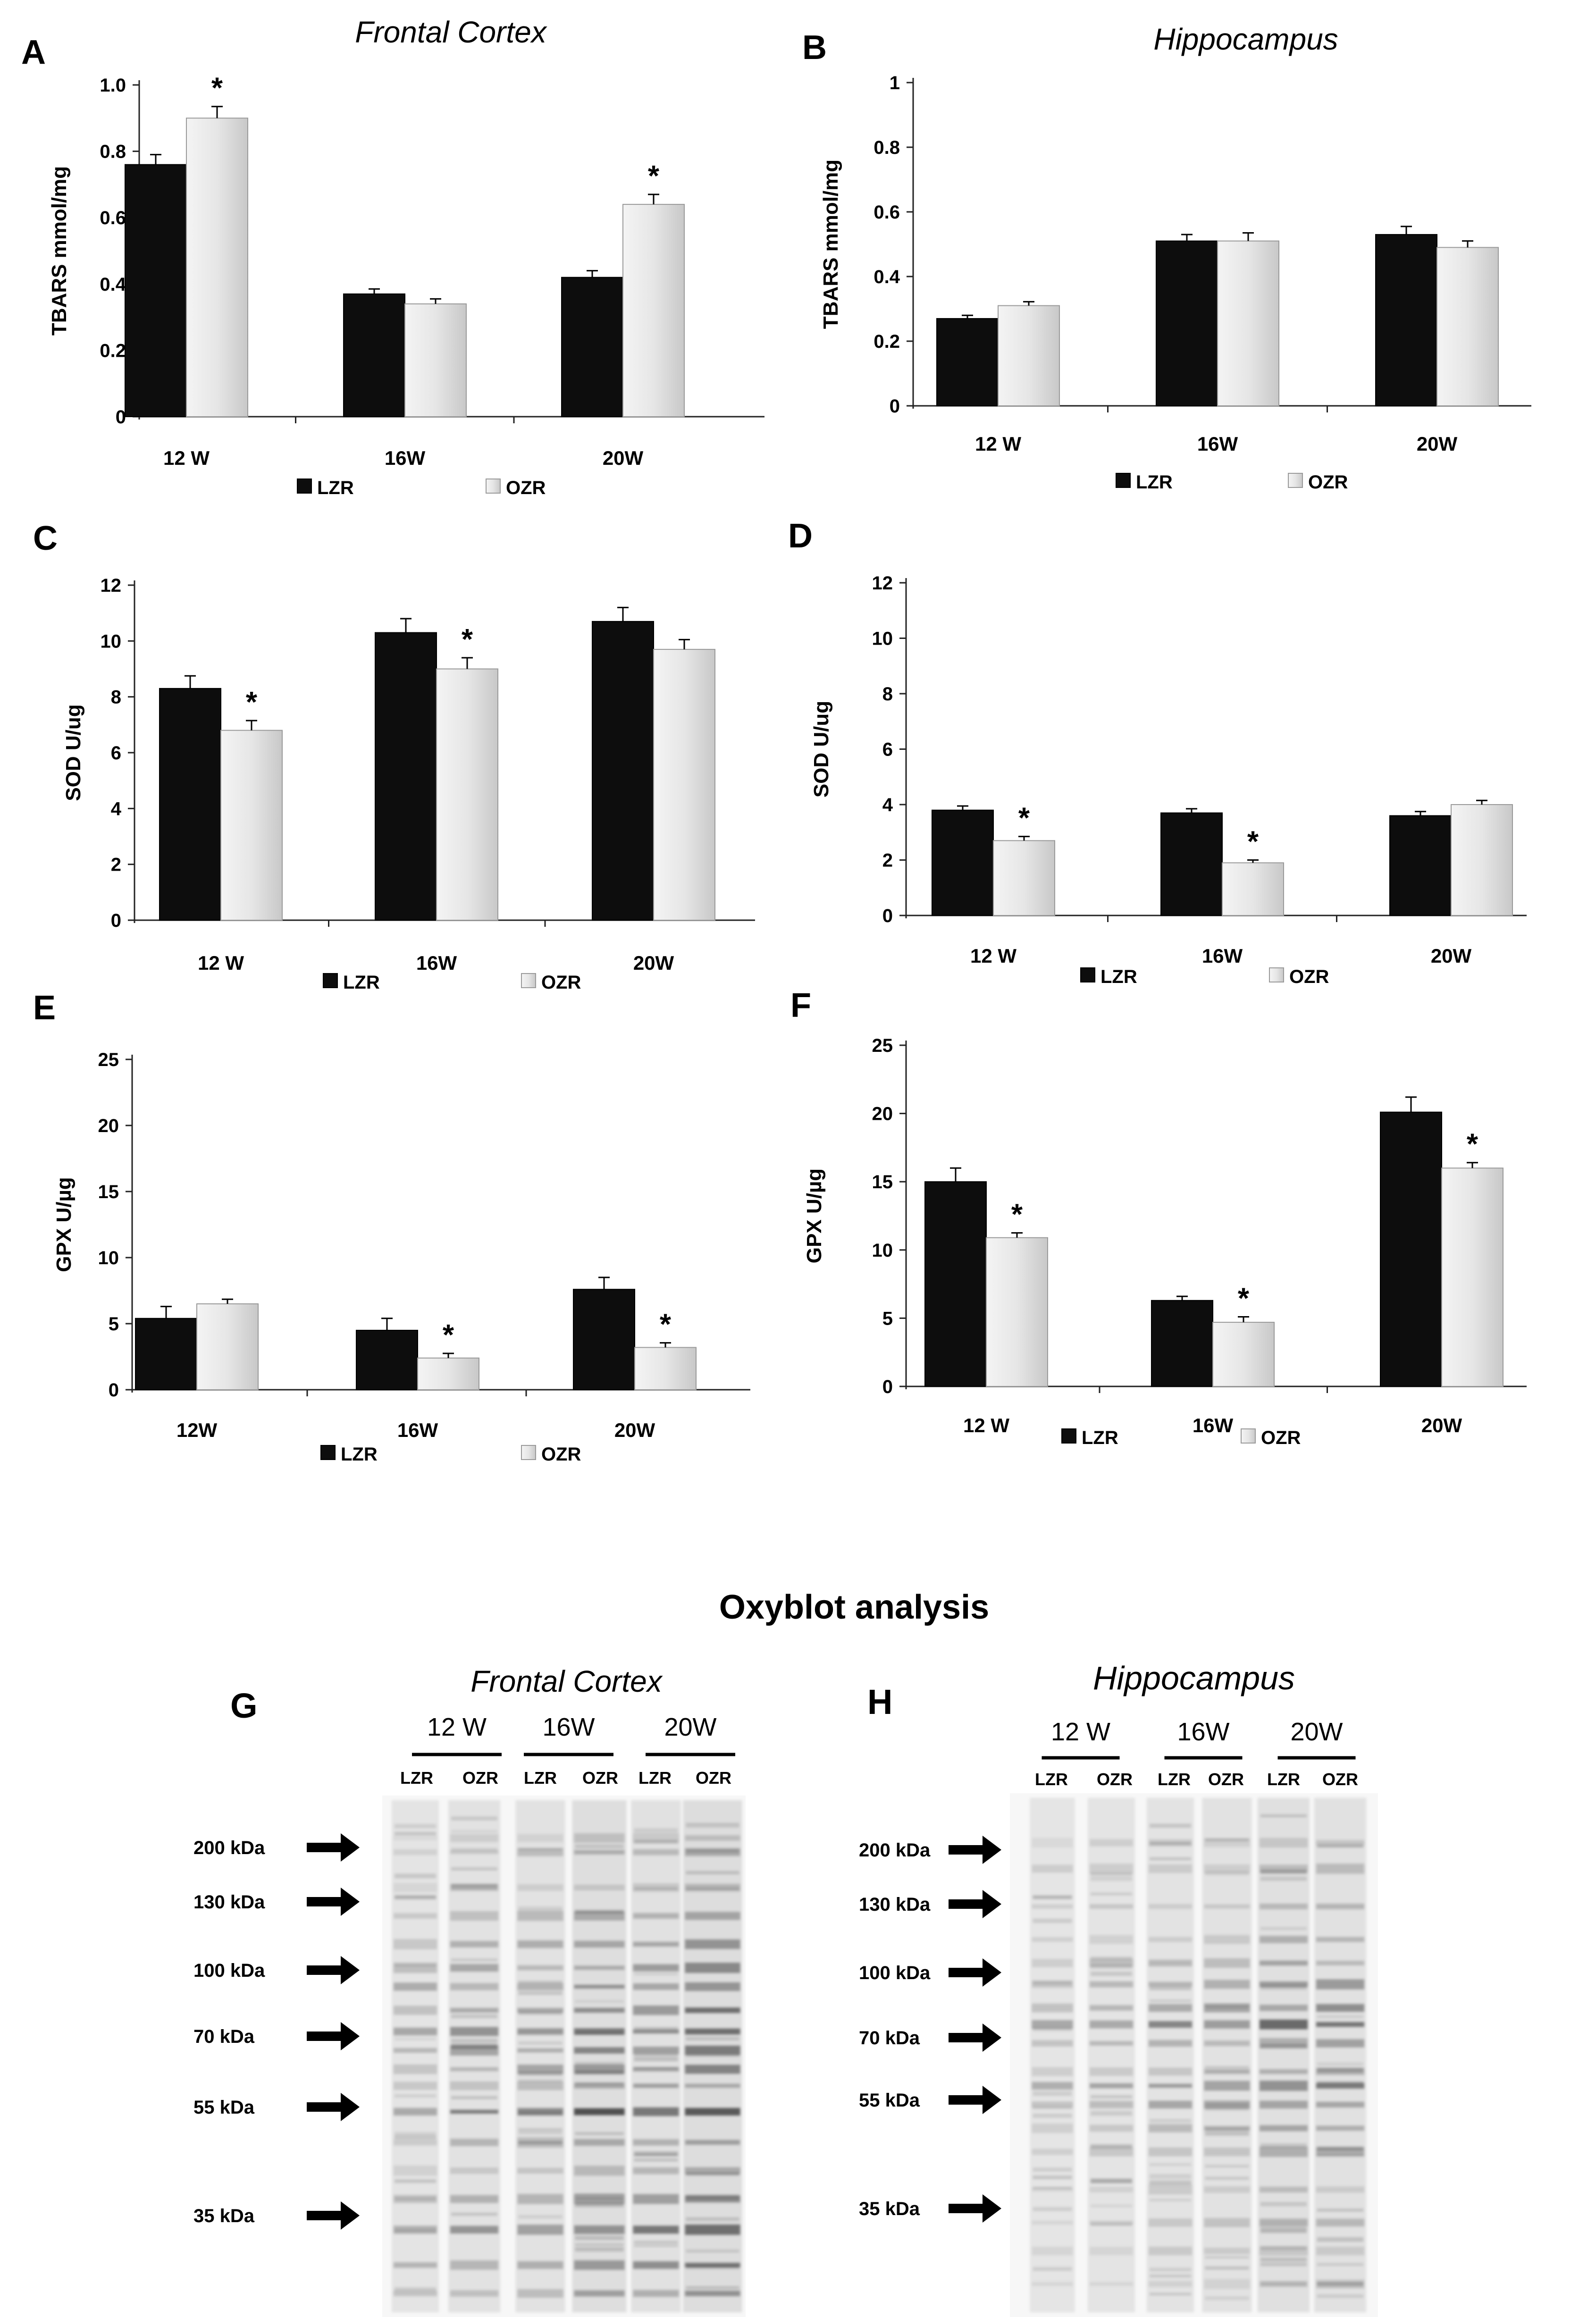 This screenshot has width=1596, height=2317. What do you see at coordinates (111, 585) in the screenshot?
I see `y-tick-label: 12` at bounding box center [111, 585].